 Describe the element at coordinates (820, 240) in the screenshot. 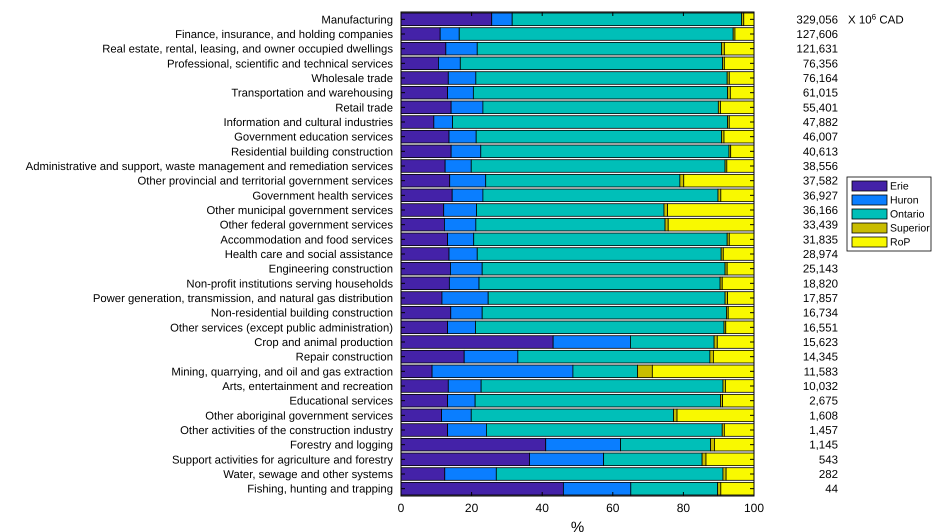

I see `text: 31,835` at that location.